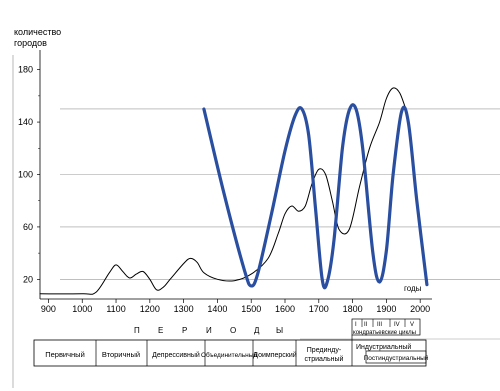  What do you see at coordinates (150, 309) in the screenshot?
I see `x-tick-label: 1200` at bounding box center [150, 309].